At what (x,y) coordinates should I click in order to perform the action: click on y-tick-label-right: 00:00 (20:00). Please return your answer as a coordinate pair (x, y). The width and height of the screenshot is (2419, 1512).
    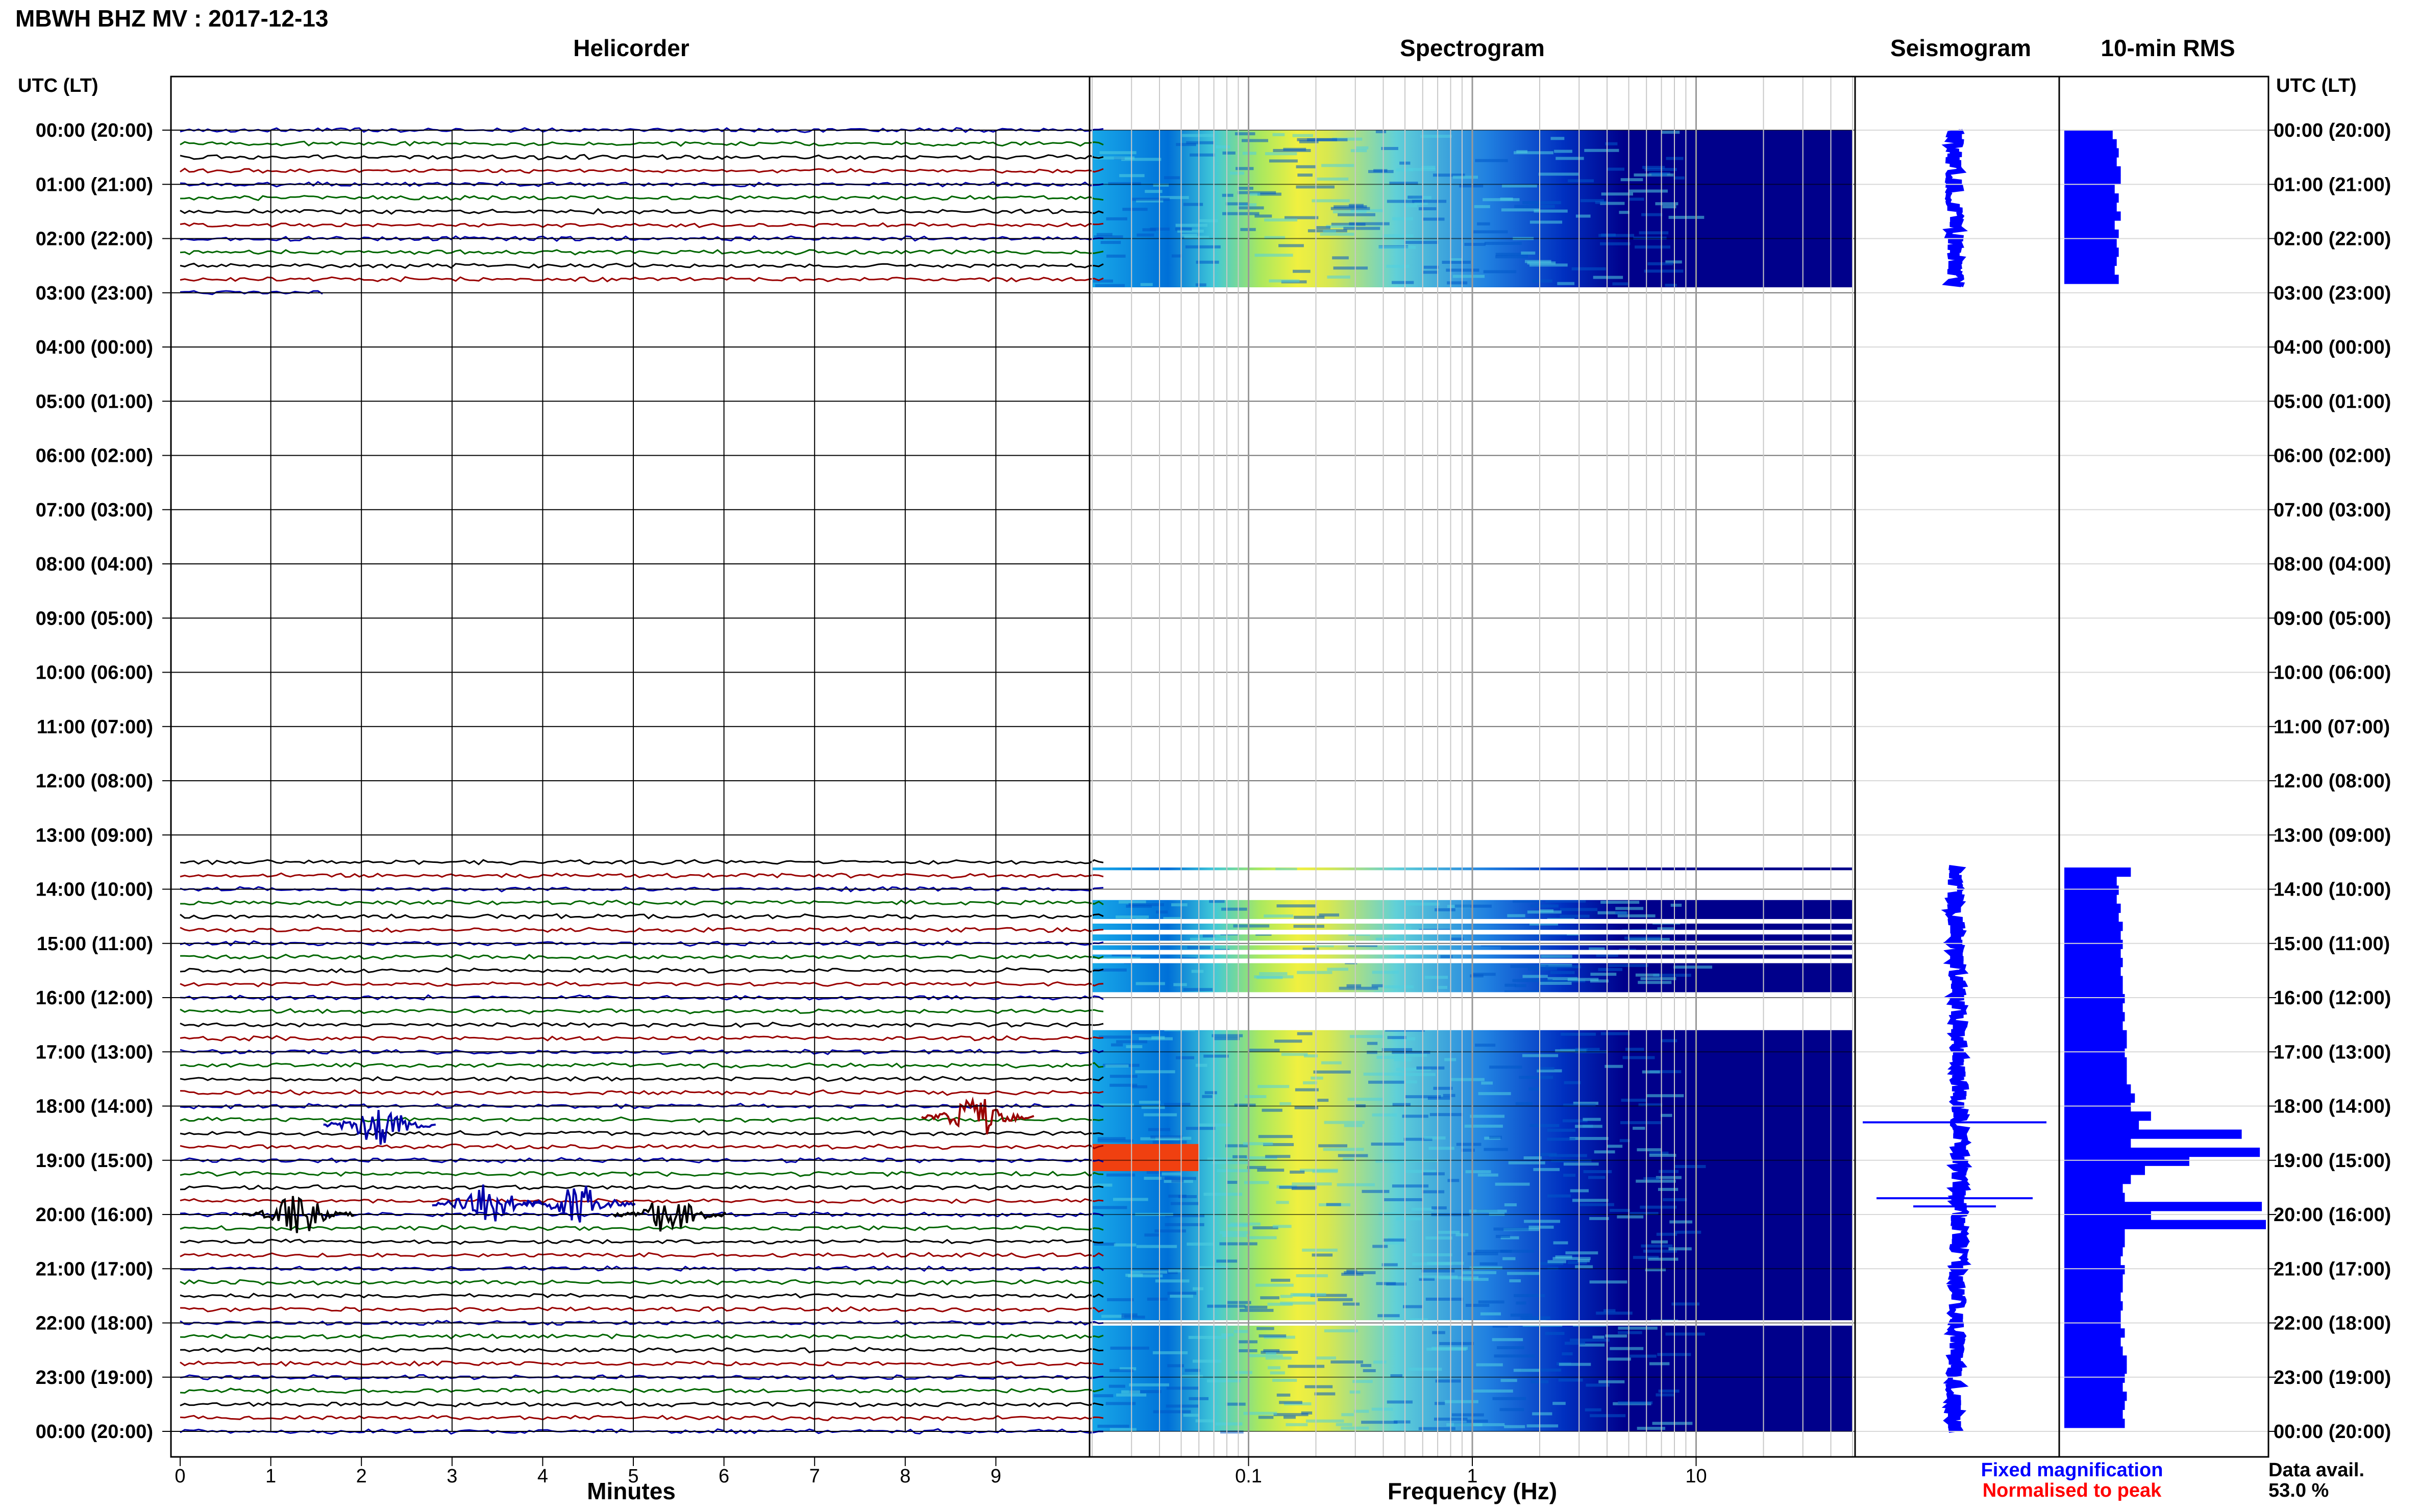
    Looking at the image, I should click on (2332, 130).